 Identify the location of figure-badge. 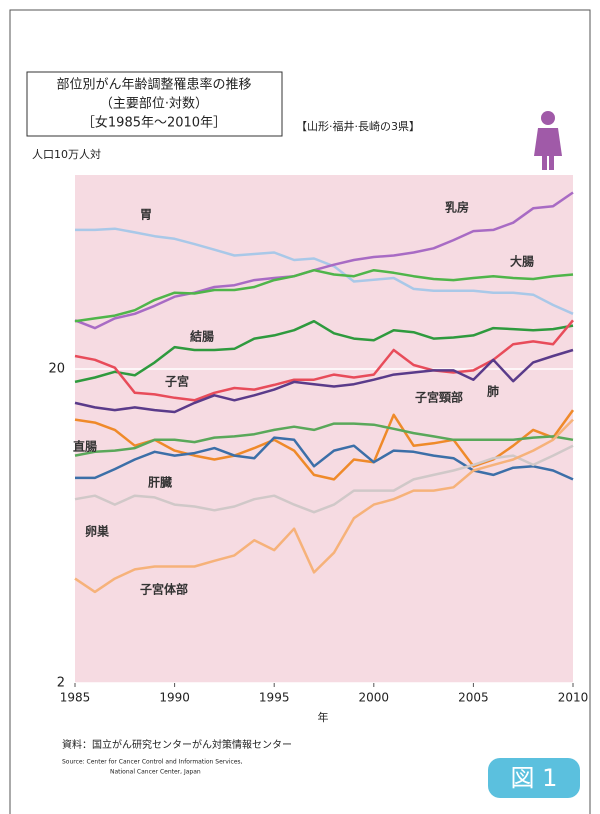
(534, 778).